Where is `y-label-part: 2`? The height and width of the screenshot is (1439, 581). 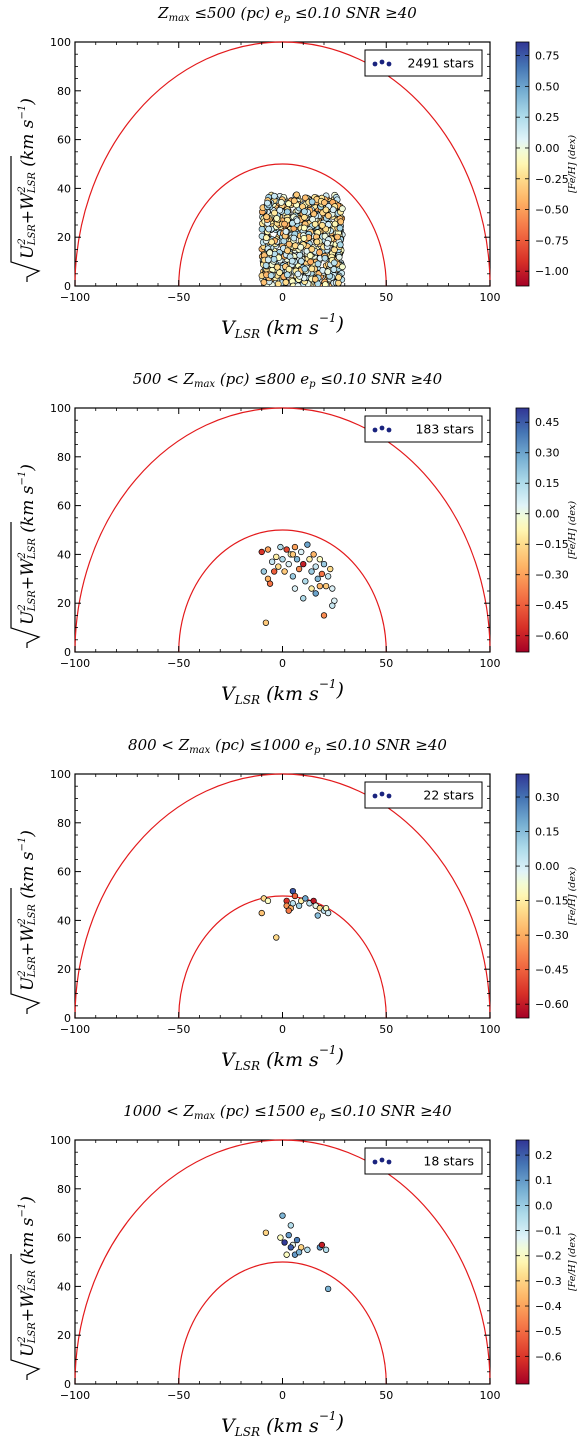 y-label-part: 2 is located at coordinates (22, 921).